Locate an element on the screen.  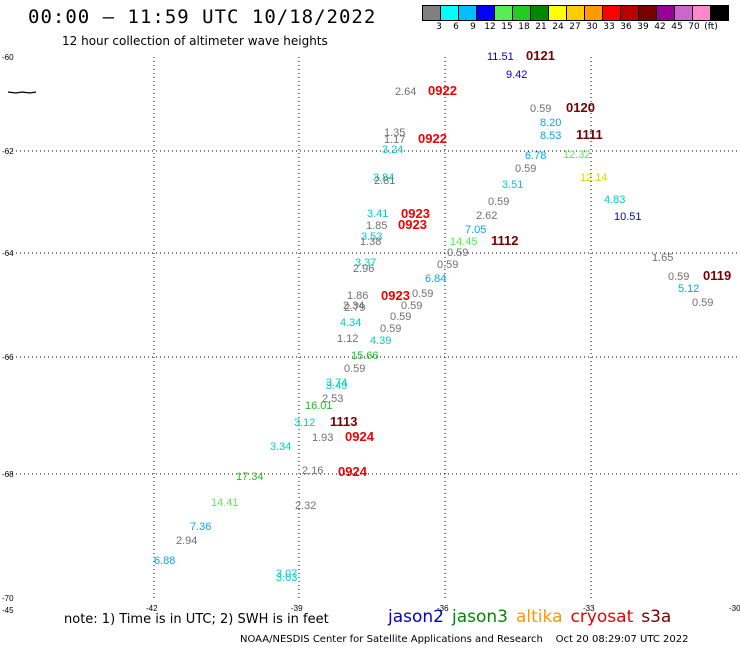
wave-height-label: 7.36 is located at coordinates (200, 527).